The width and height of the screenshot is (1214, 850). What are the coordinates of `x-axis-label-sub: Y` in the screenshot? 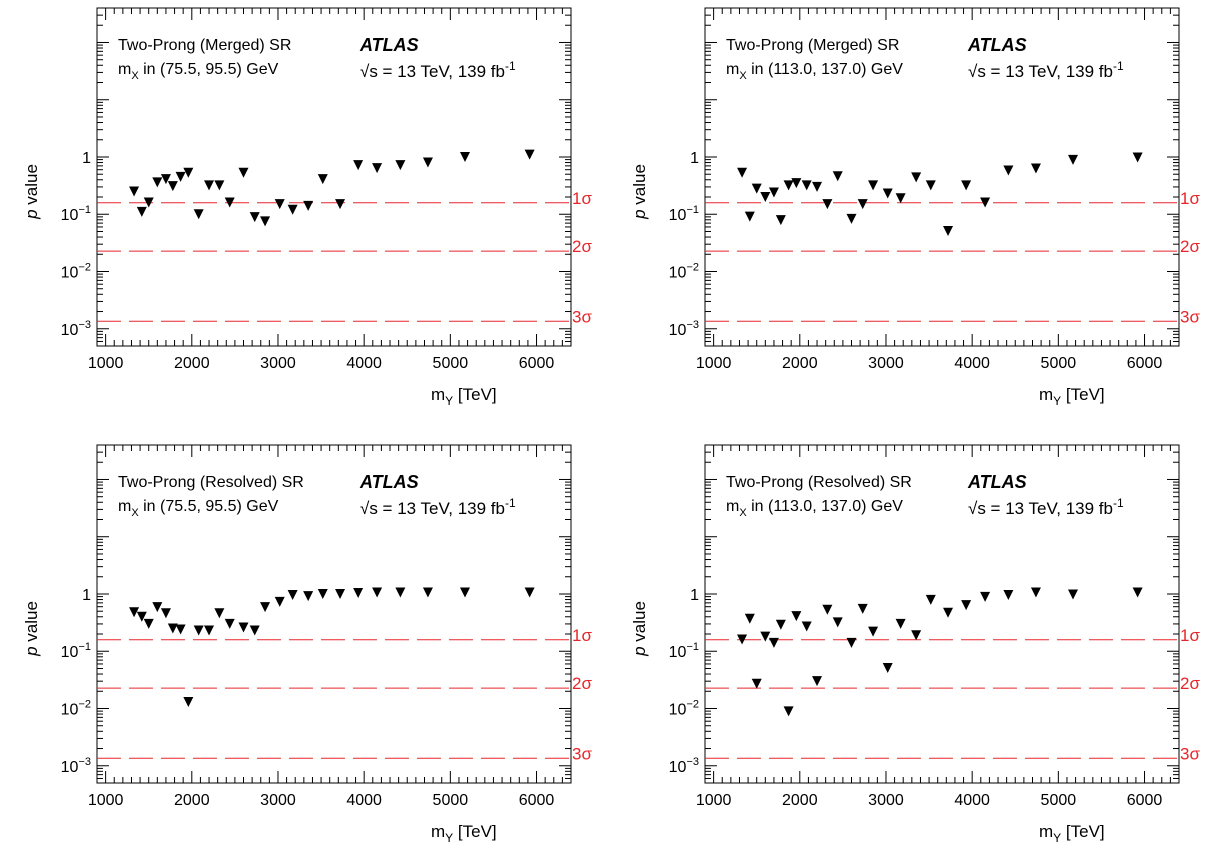 It's located at (1057, 838).